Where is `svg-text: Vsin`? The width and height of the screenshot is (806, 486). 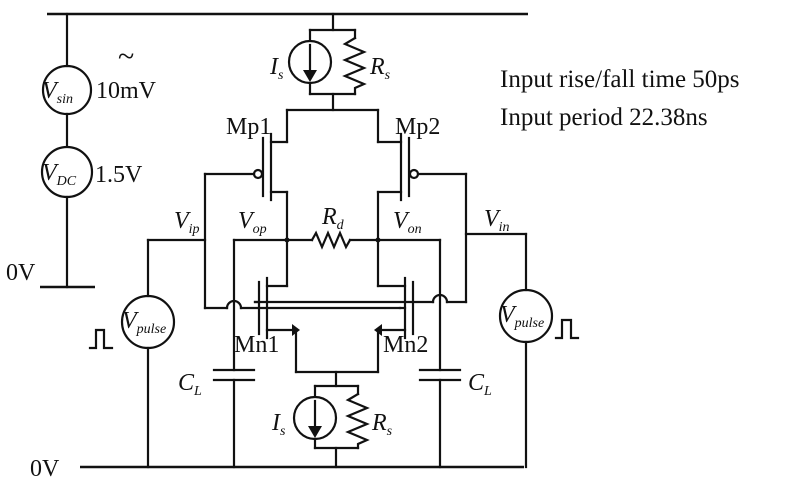
svg-text: Vsin is located at coordinates (57, 92).